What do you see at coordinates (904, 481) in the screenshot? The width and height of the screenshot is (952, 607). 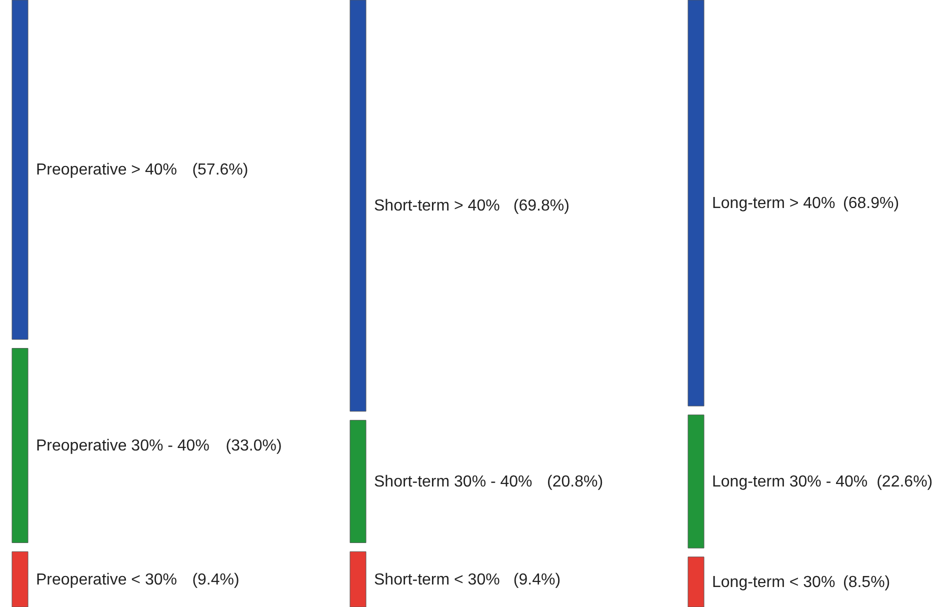 I see `data-label: (22.6%)` at bounding box center [904, 481].